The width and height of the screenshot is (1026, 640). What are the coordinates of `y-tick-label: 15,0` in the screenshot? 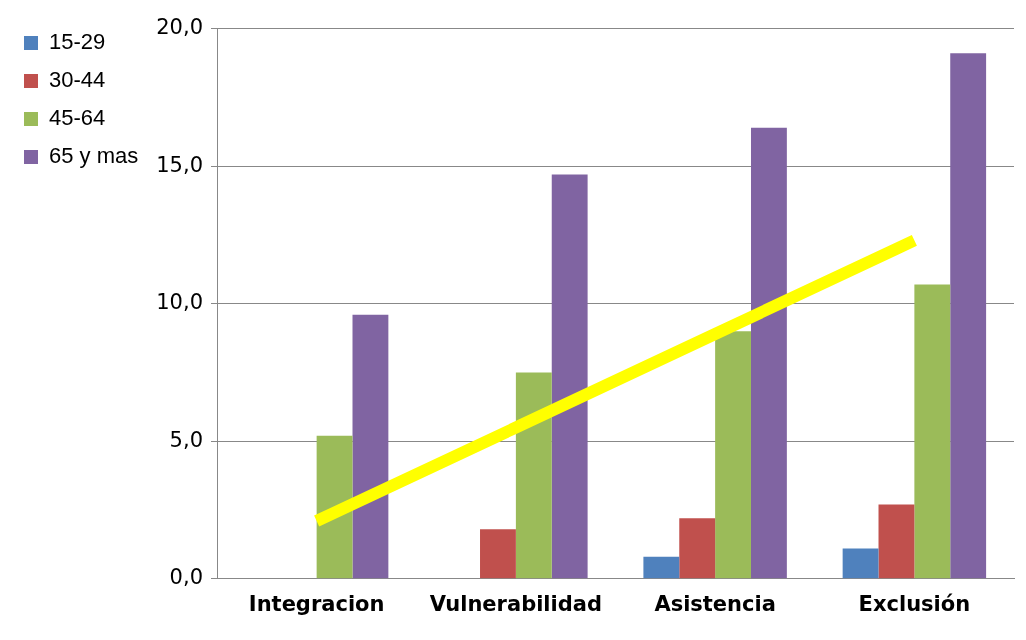 It's located at (180, 164).